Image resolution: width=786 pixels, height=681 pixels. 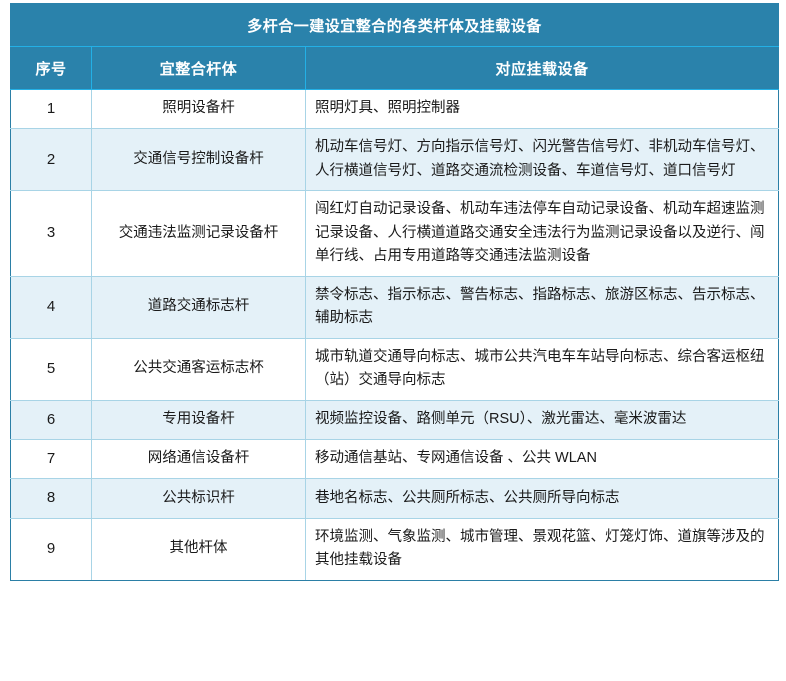 I want to click on cell-index: 8, so click(x=51, y=498).